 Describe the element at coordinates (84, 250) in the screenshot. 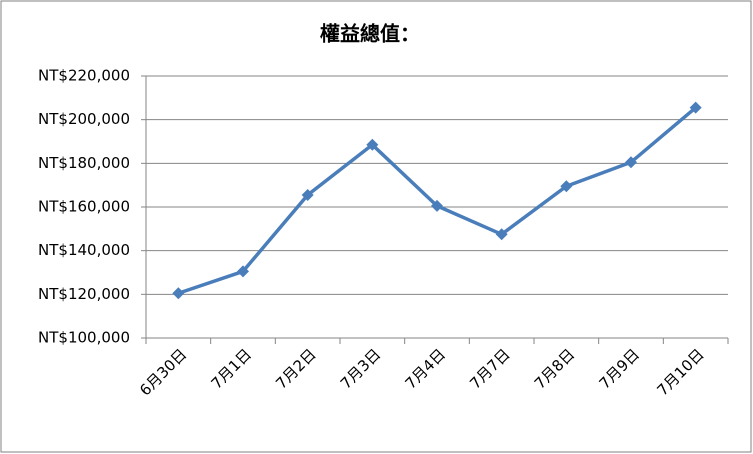

I see `y-tick-label: NT$140,000` at that location.